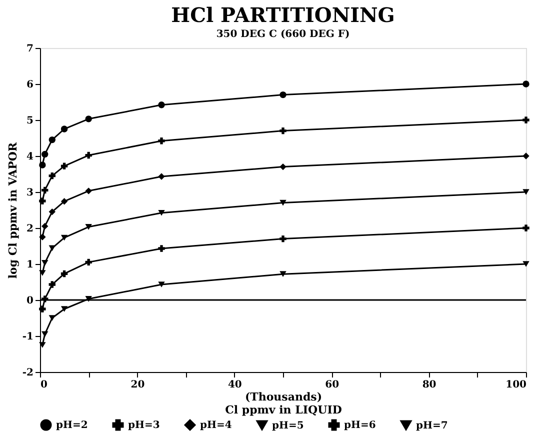 The width and height of the screenshot is (536, 439). What do you see at coordinates (283, 397) in the screenshot?
I see `text: (Thousands)` at bounding box center [283, 397].